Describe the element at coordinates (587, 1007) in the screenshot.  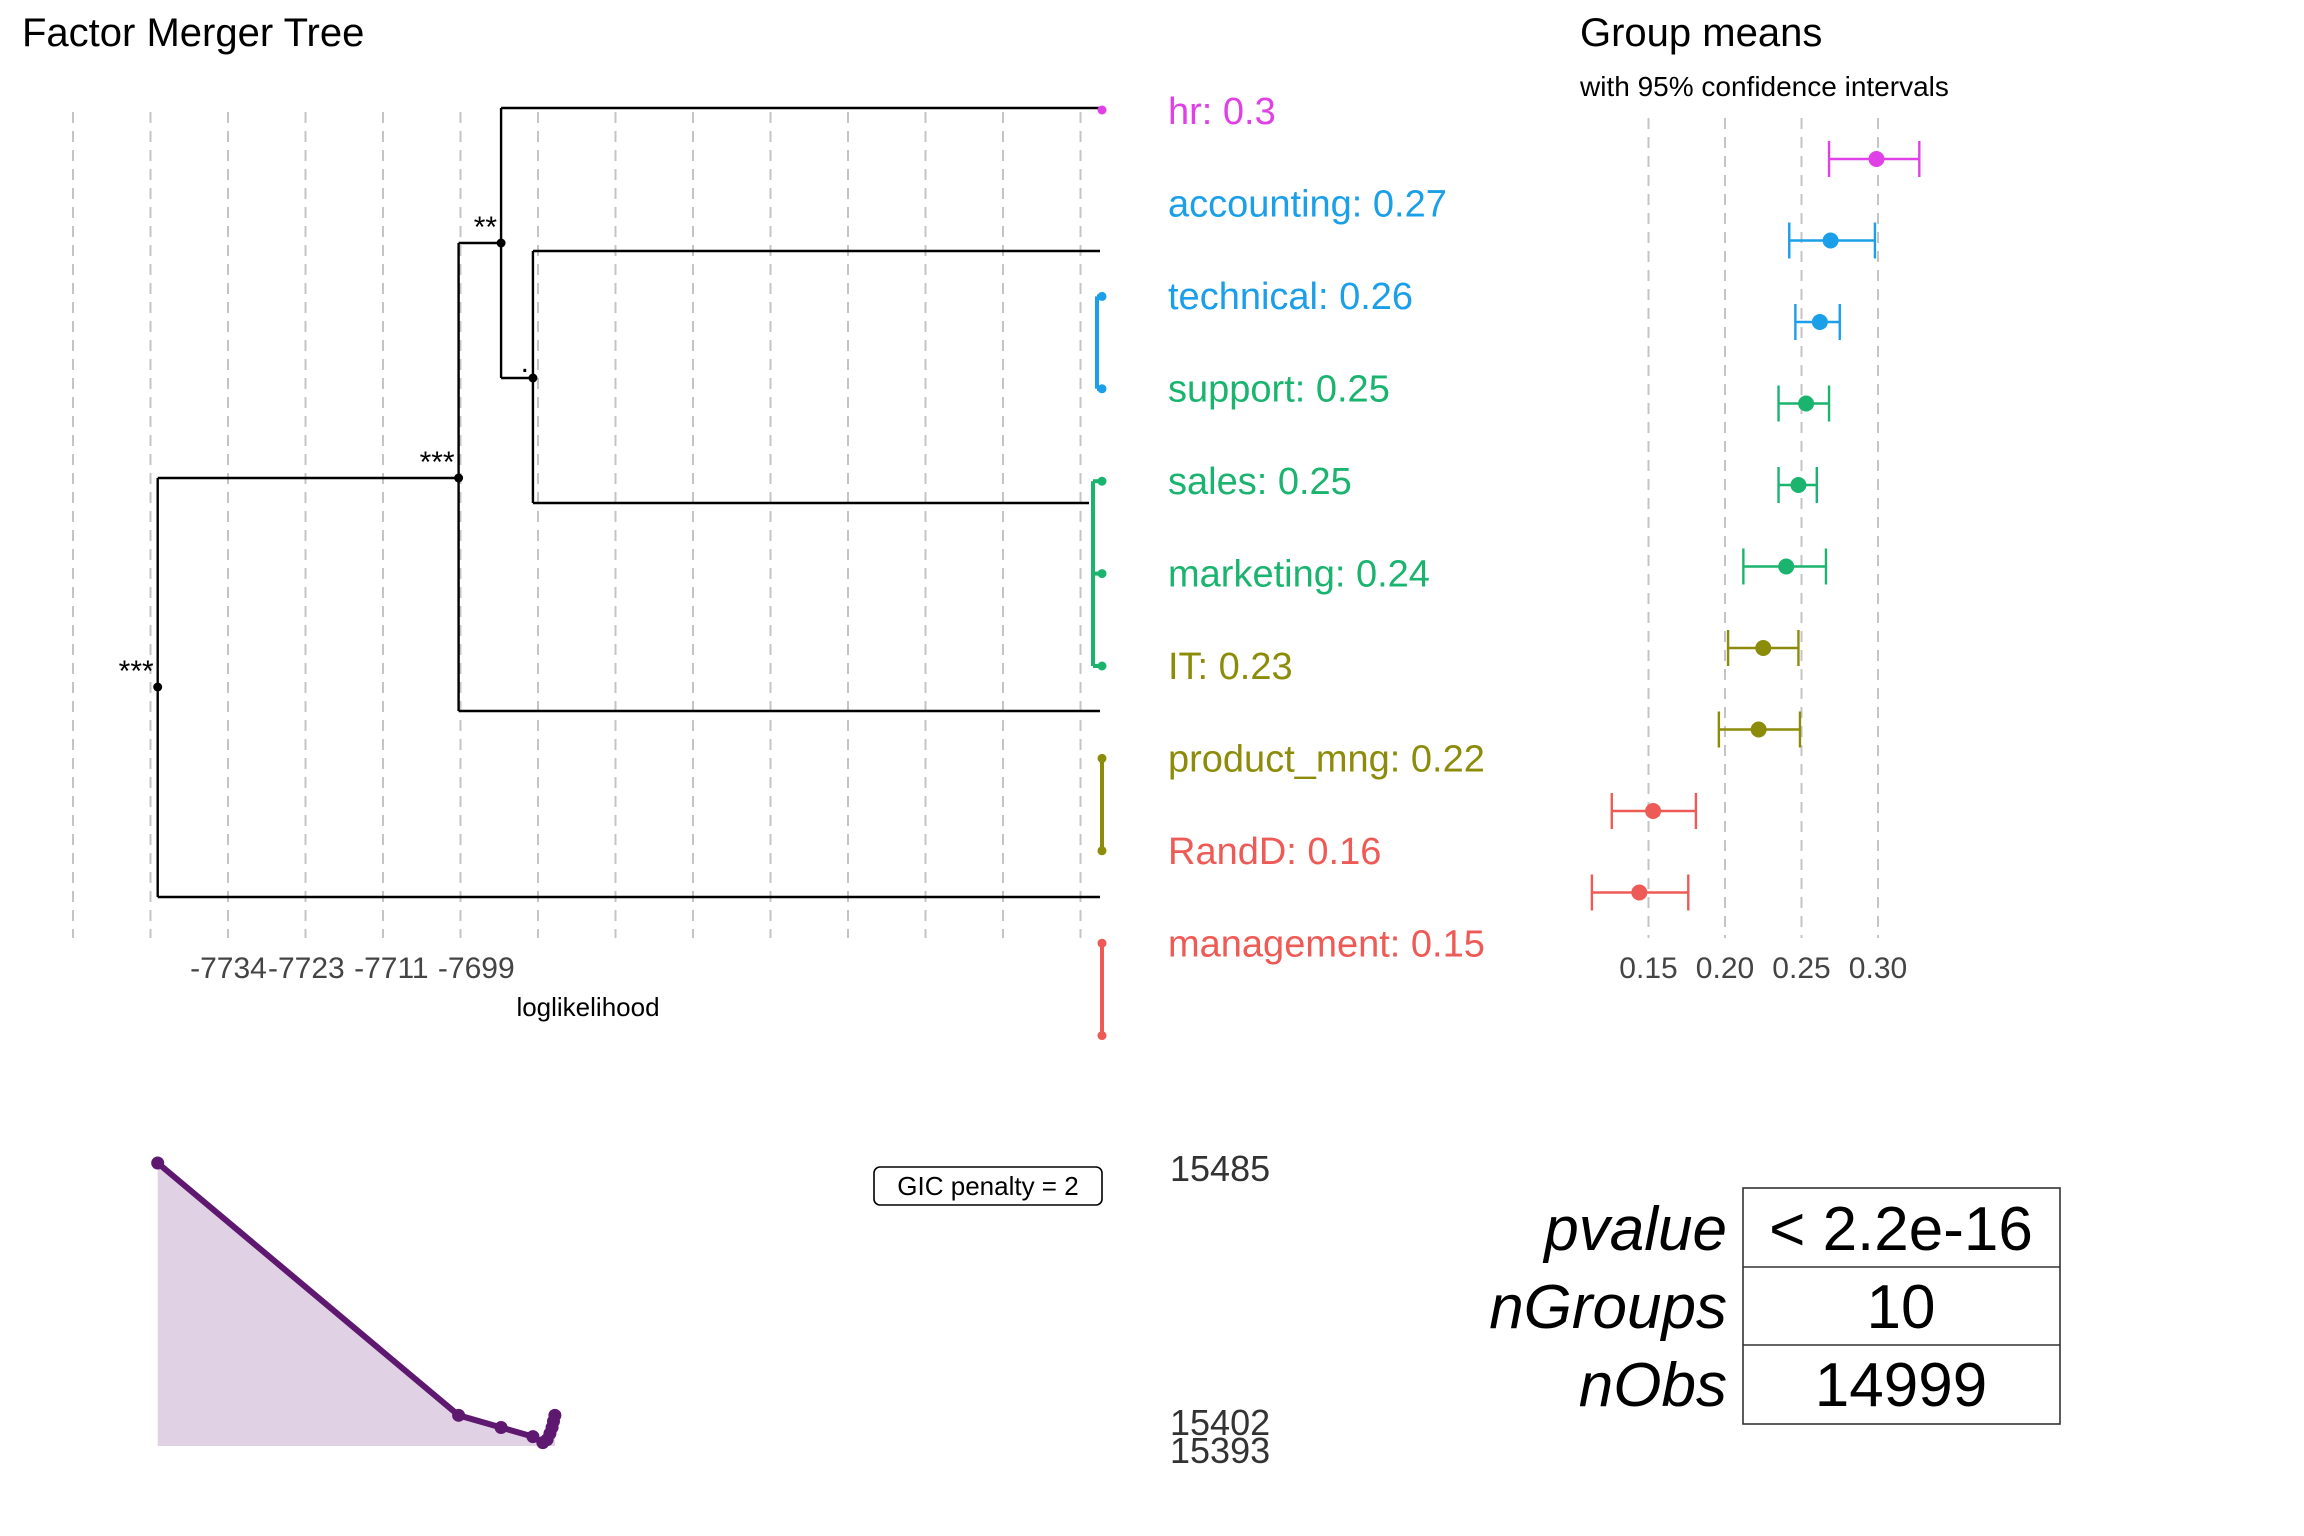
I see `tree-x-axis-label: loglikelihood` at that location.